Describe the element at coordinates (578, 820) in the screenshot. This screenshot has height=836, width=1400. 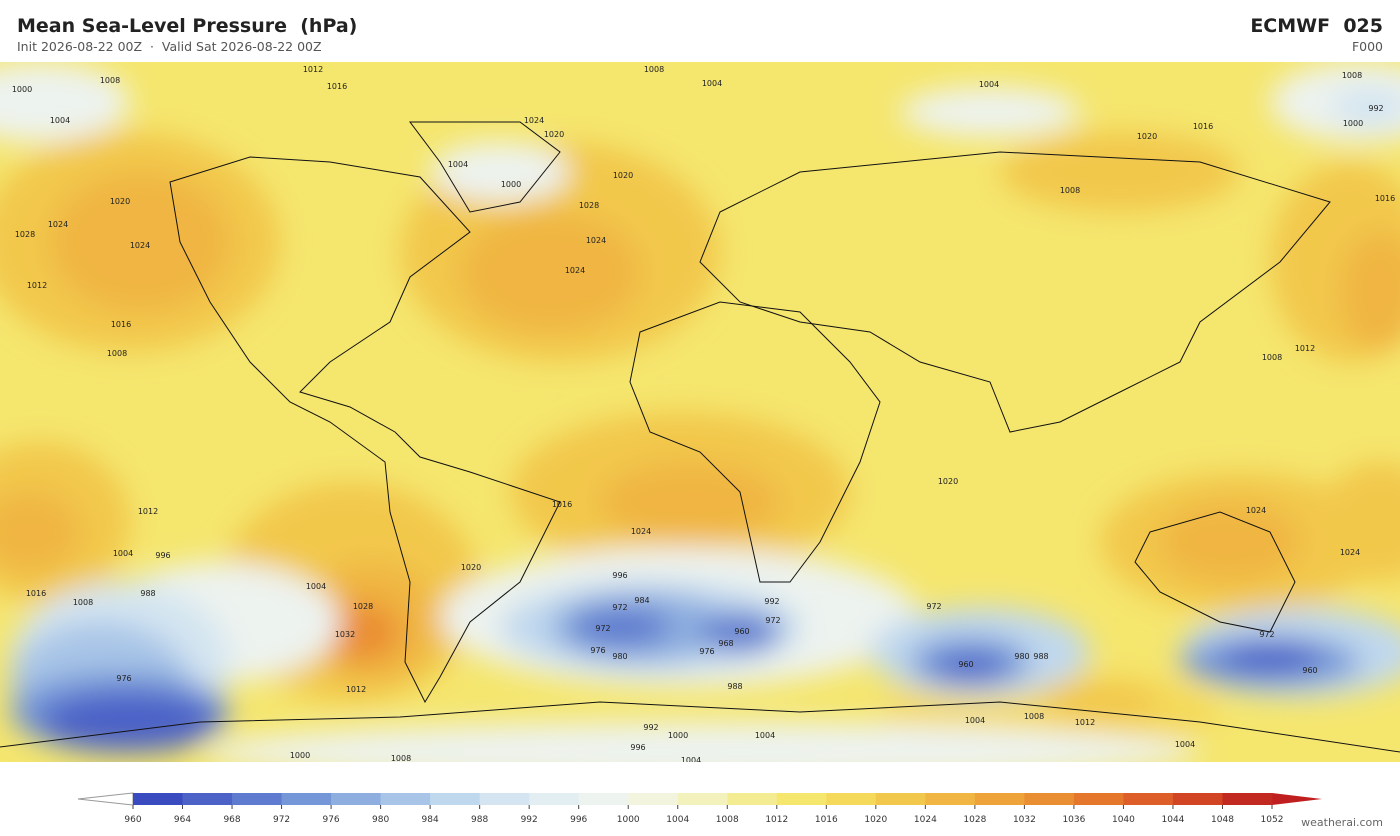
I see `colorbar-tick-label: 996` at that location.